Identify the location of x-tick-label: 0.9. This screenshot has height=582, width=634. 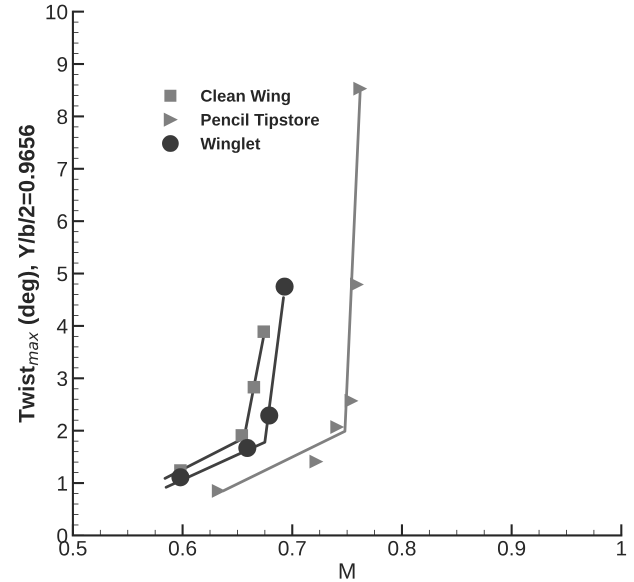
(512, 548).